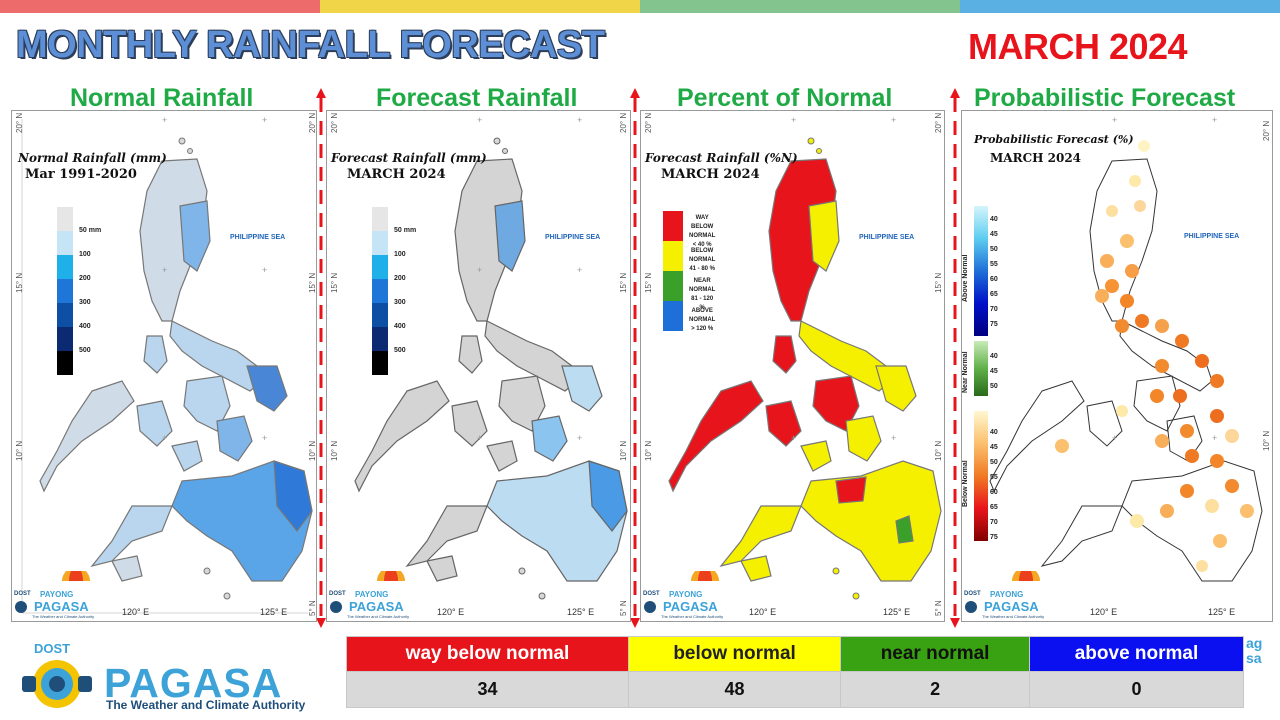 This screenshot has height=720, width=1280. I want to click on table-cell-way-below-normal: 34, so click(487, 689).